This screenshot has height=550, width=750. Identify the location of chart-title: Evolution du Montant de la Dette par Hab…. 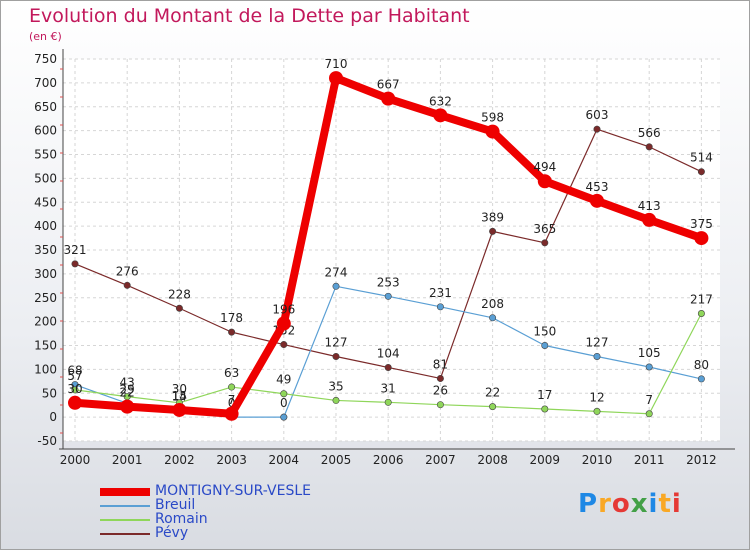
(249, 16).